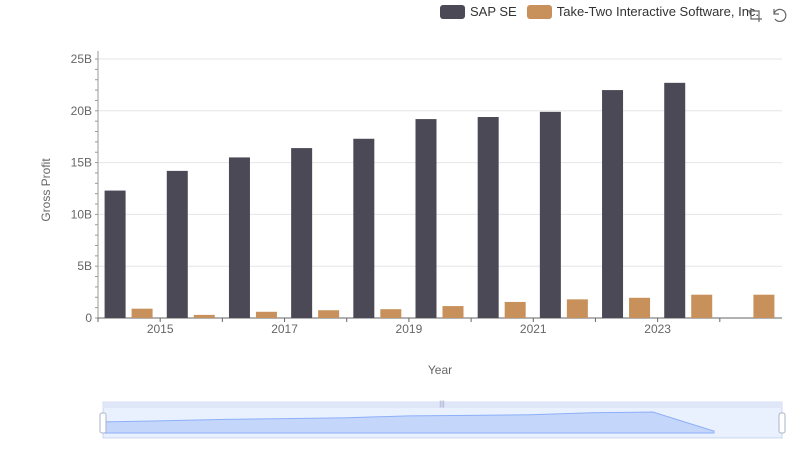 The height and width of the screenshot is (461, 800). Describe the element at coordinates (675, 200) in the screenshot. I see `bar-sap-2023` at that location.